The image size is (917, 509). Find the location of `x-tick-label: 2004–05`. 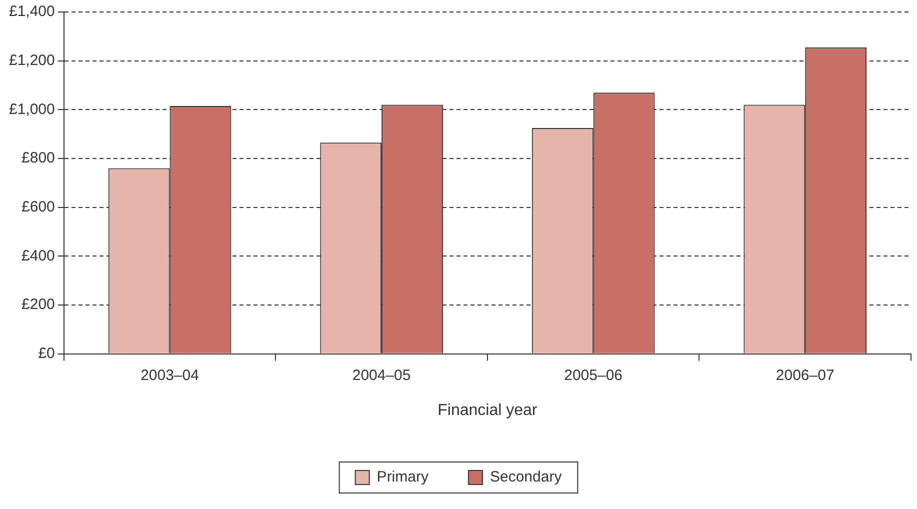

x-tick-label: 2004–05 is located at coordinates (381, 375).